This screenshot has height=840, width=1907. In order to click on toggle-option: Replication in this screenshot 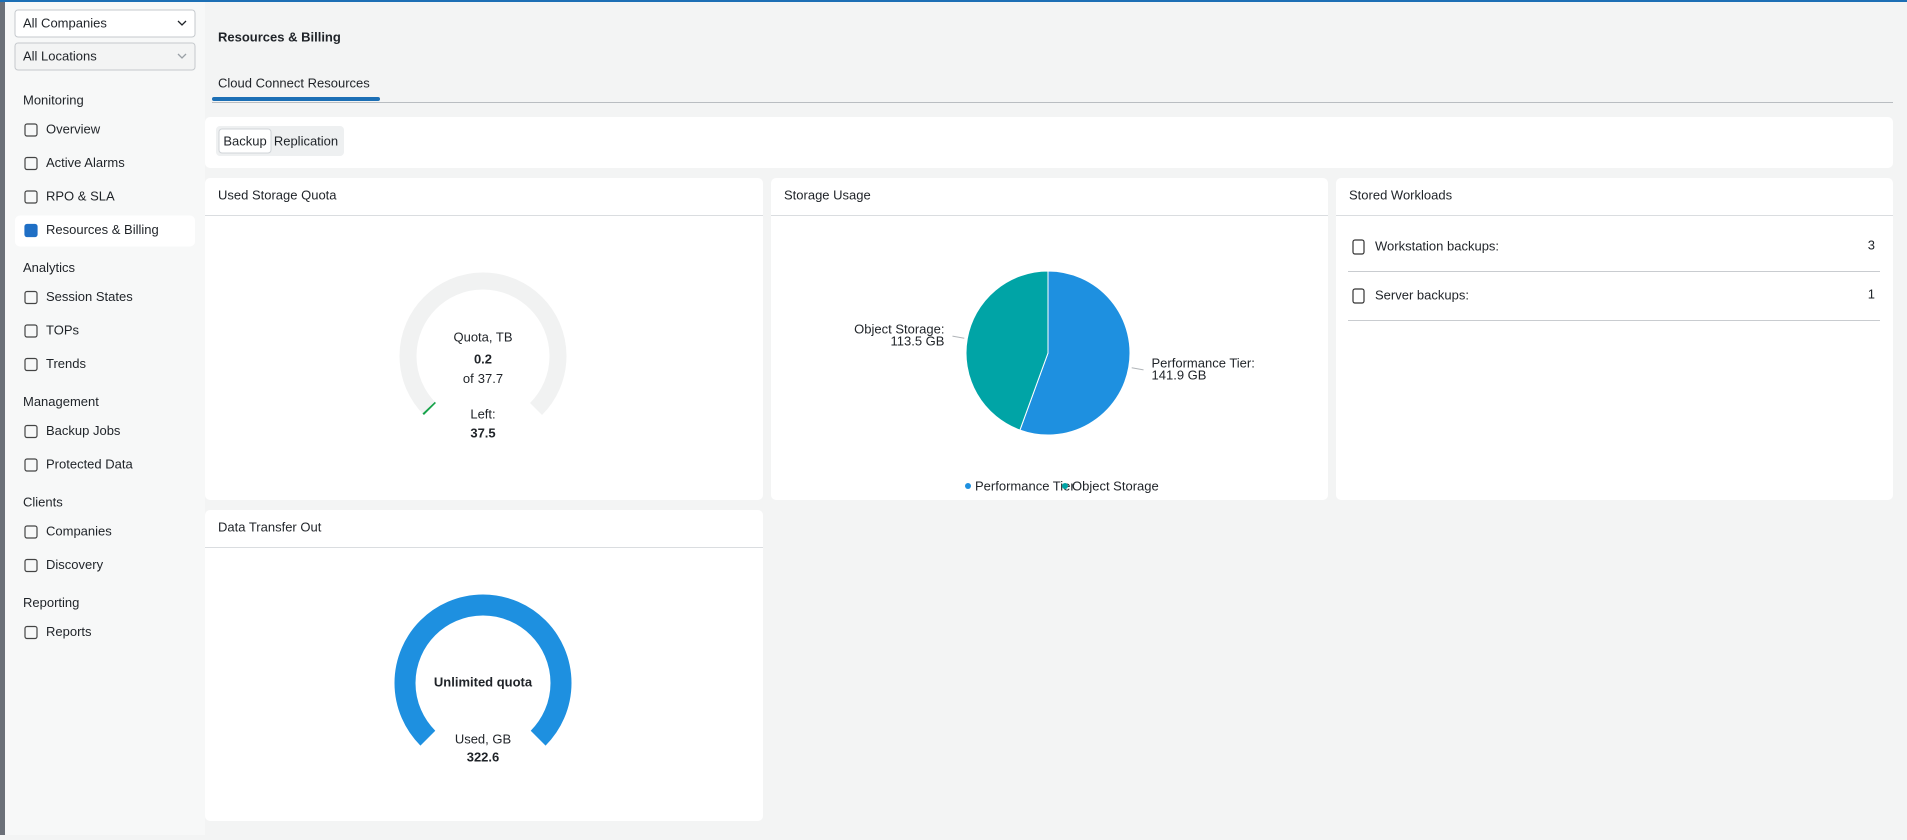, I will do `click(306, 140)`.